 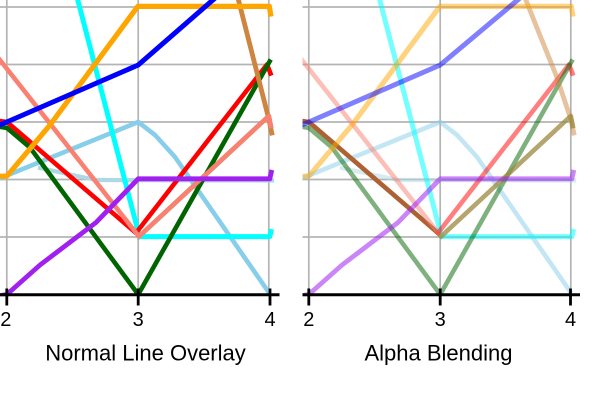 What do you see at coordinates (145, 353) in the screenshot?
I see `svg-text: Normal Line Overlay` at bounding box center [145, 353].